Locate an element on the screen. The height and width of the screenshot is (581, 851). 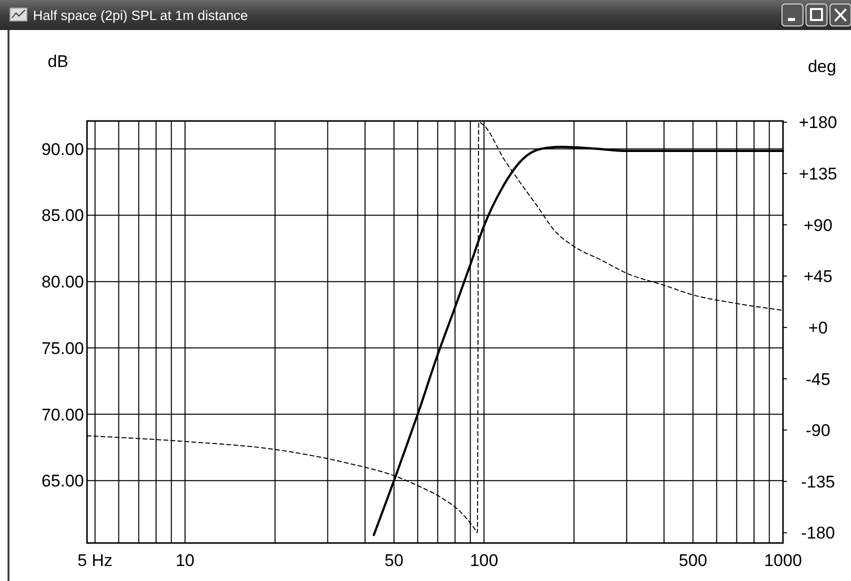
y2-tick-label: -45 is located at coordinates (818, 379).